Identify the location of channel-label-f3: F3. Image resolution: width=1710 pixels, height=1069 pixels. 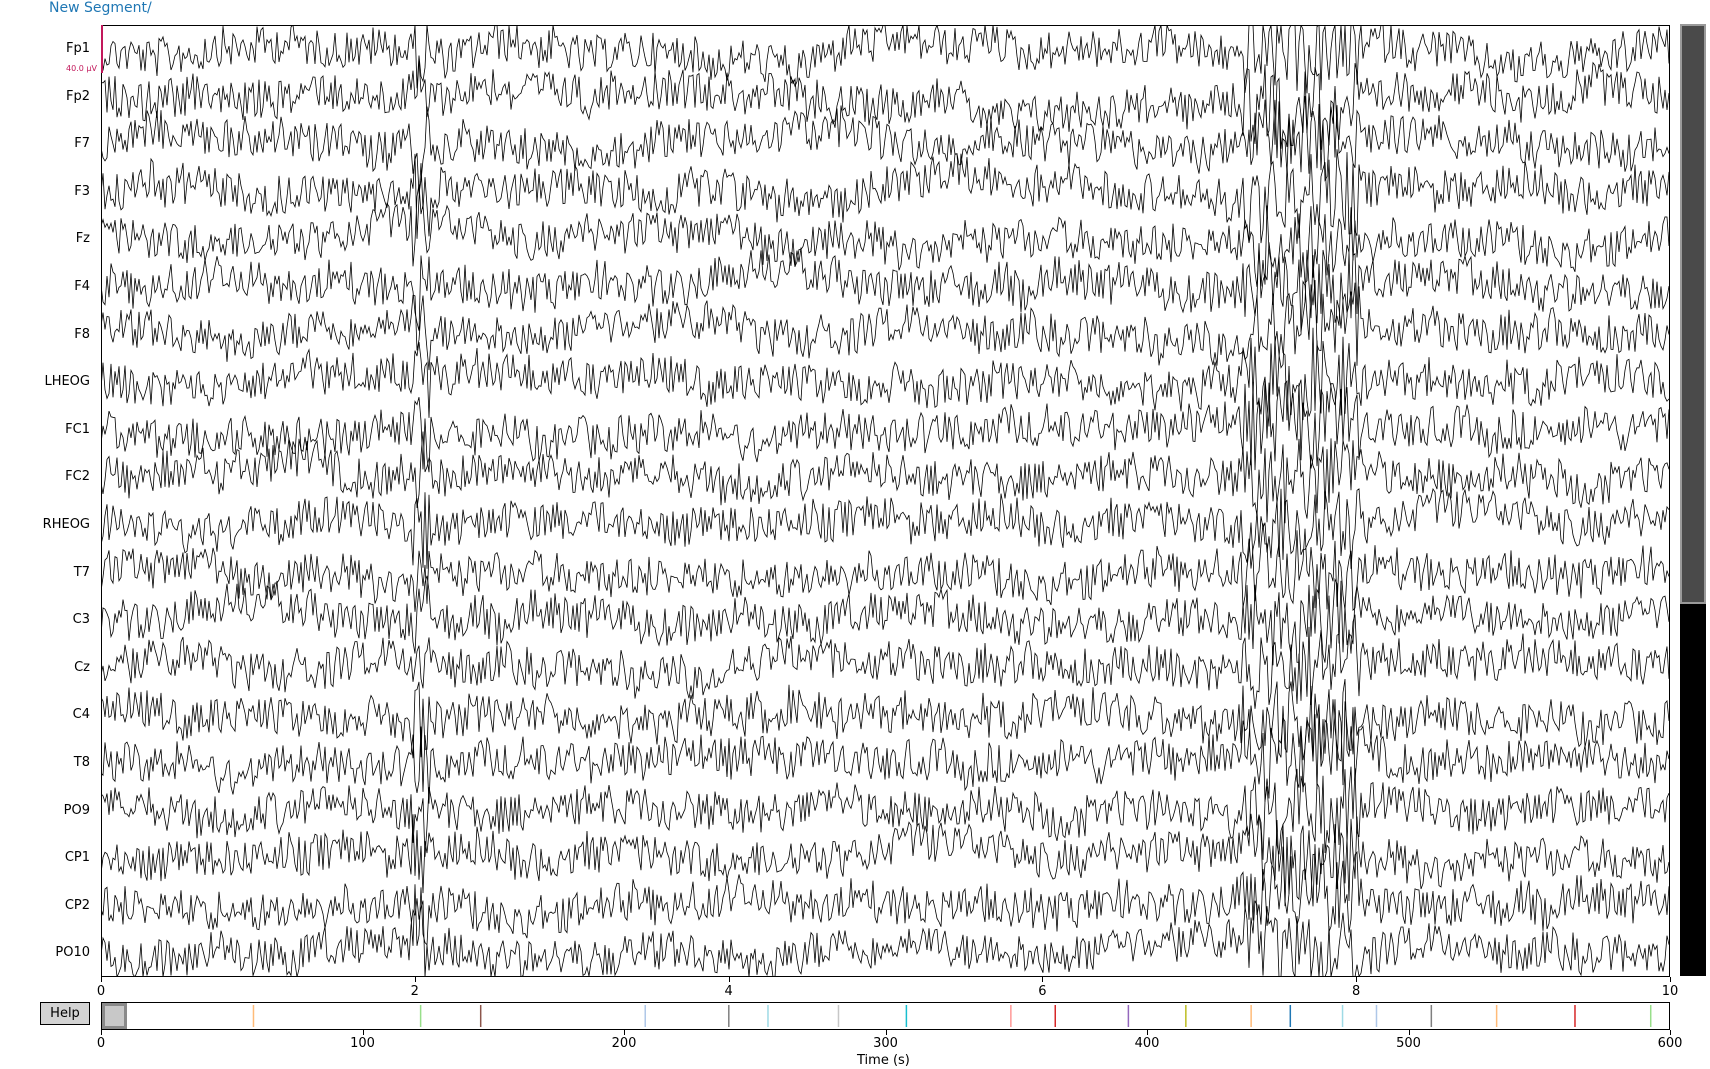
(82, 191).